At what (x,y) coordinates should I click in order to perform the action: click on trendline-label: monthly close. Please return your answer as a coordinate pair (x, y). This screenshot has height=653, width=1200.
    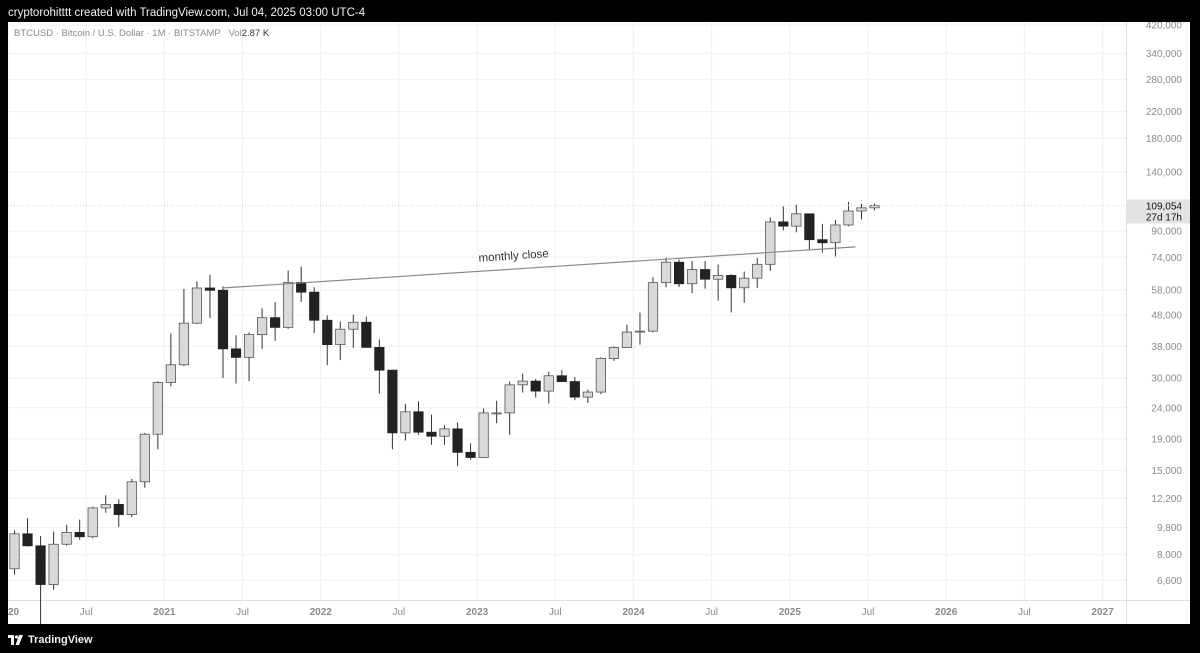
    Looking at the image, I should click on (513, 256).